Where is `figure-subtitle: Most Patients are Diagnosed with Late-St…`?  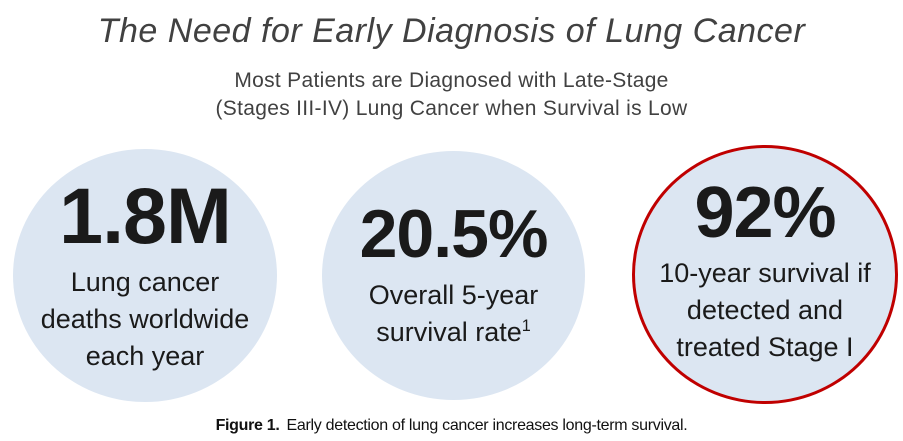
figure-subtitle: Most Patients are Diagnosed with Late-St… is located at coordinates (451, 95).